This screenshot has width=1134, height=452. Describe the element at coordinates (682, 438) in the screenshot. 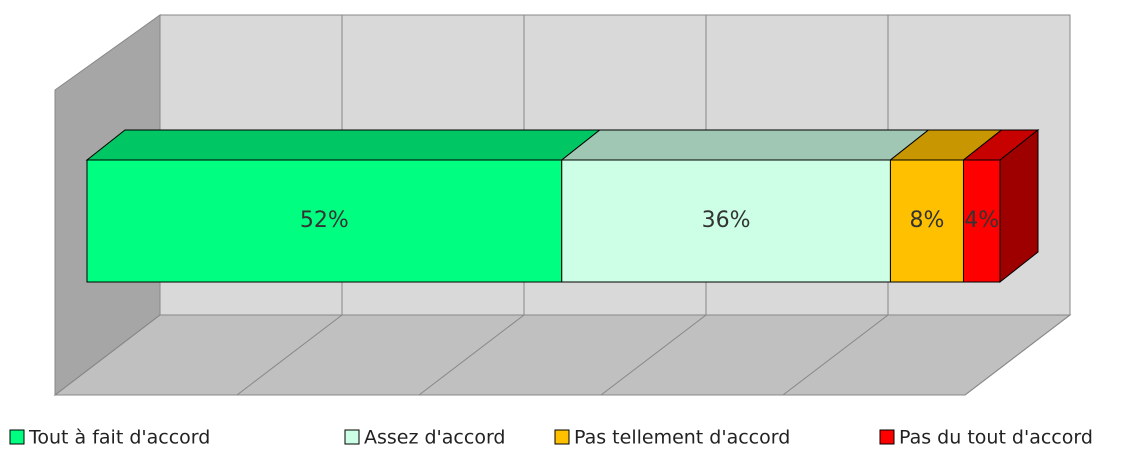

I see `legend-label: Pas tellement d'accord` at that location.